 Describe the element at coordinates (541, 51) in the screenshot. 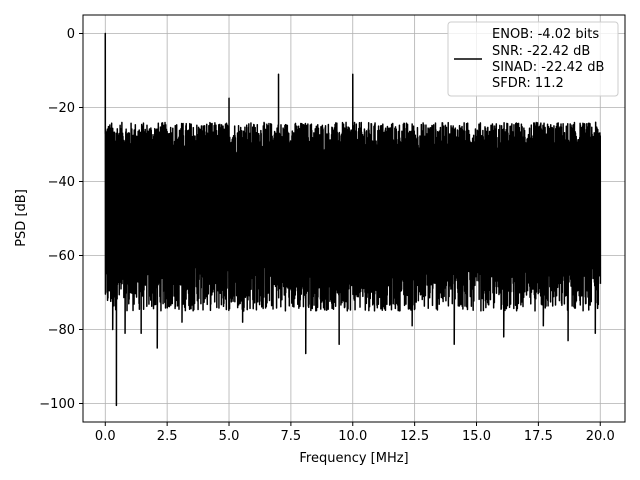

I see `legend-entry-snr: SNR: -22.42 dB` at that location.